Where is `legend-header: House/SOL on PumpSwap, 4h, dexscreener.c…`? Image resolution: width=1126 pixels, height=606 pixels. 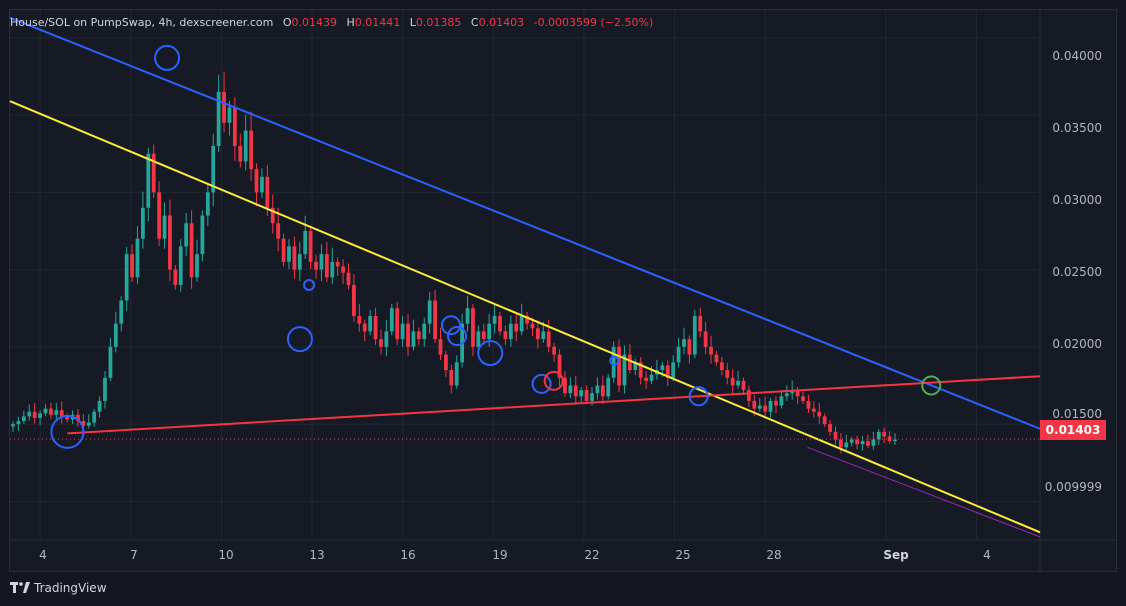
legend-header: House/SOL on PumpSwap, 4h, dexscreener.c… is located at coordinates (331, 22).